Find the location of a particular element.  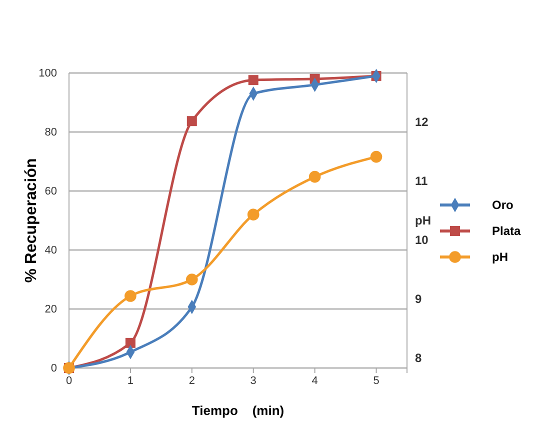

x-tick-label: 1 is located at coordinates (130, 380).